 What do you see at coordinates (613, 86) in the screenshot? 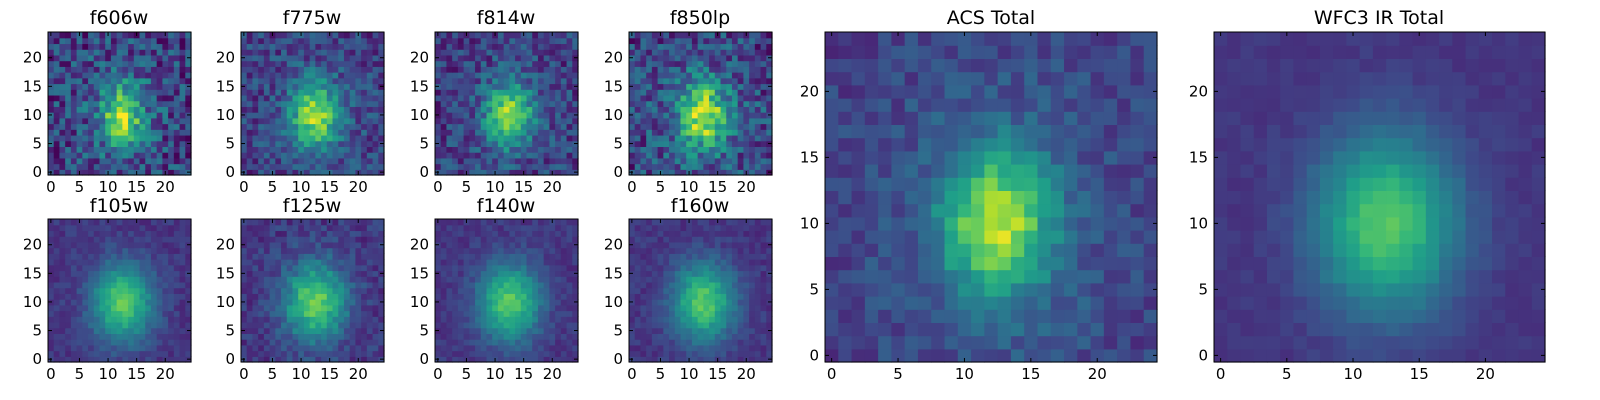
I see `y-tick-label: 15` at bounding box center [613, 86].